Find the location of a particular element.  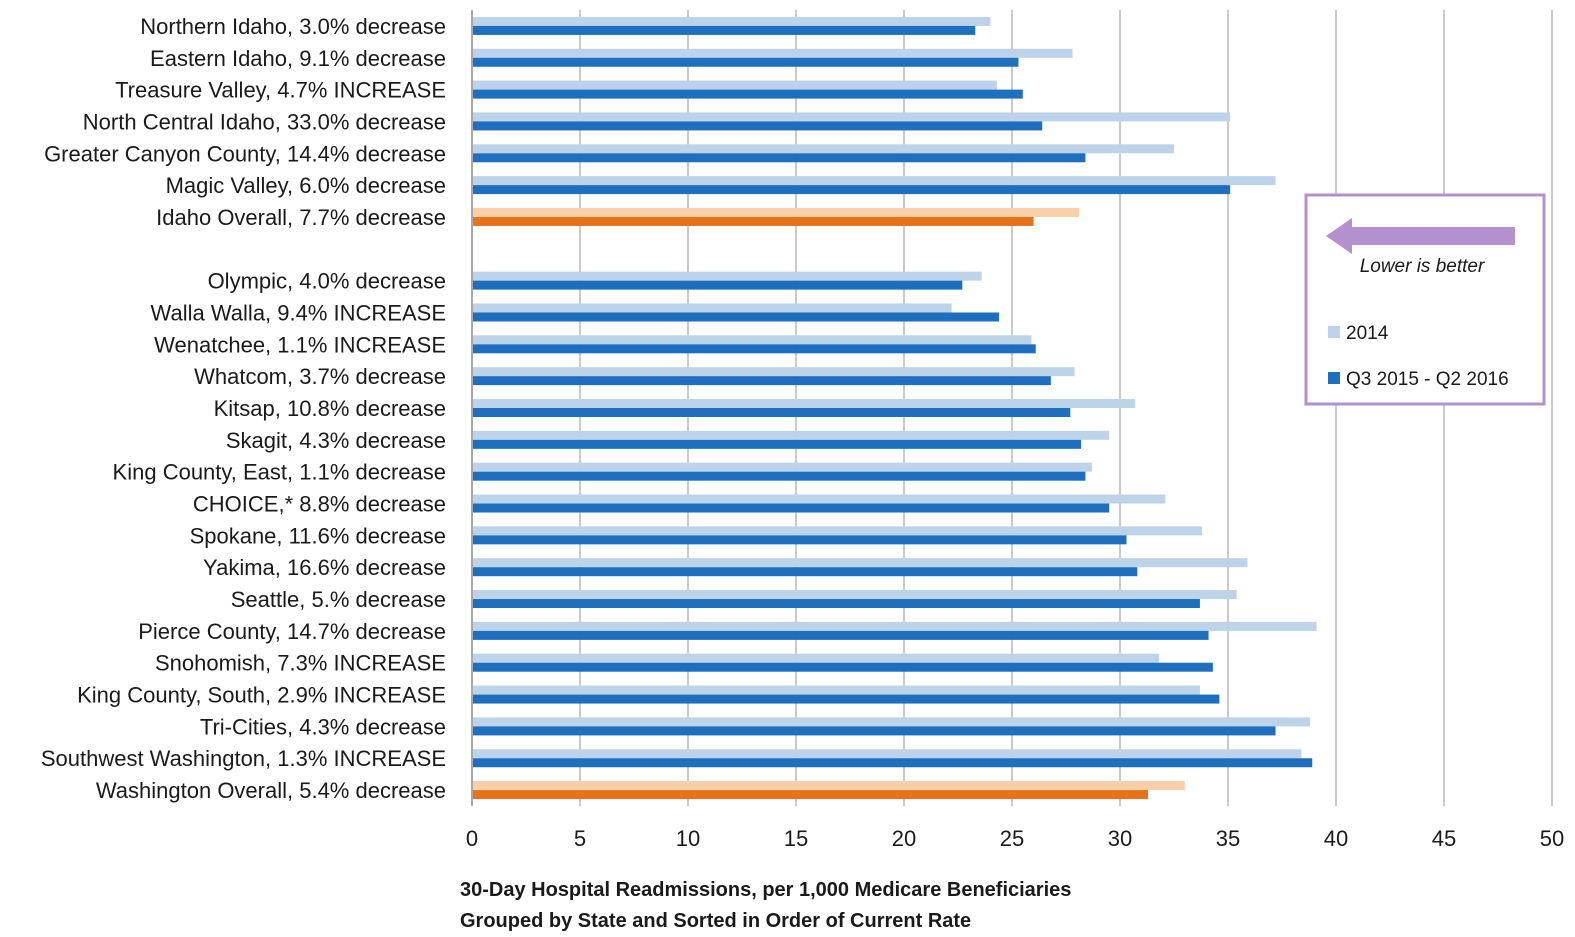

category-label: Eastern Idaho, 9.1% decrease is located at coordinates (298, 58).